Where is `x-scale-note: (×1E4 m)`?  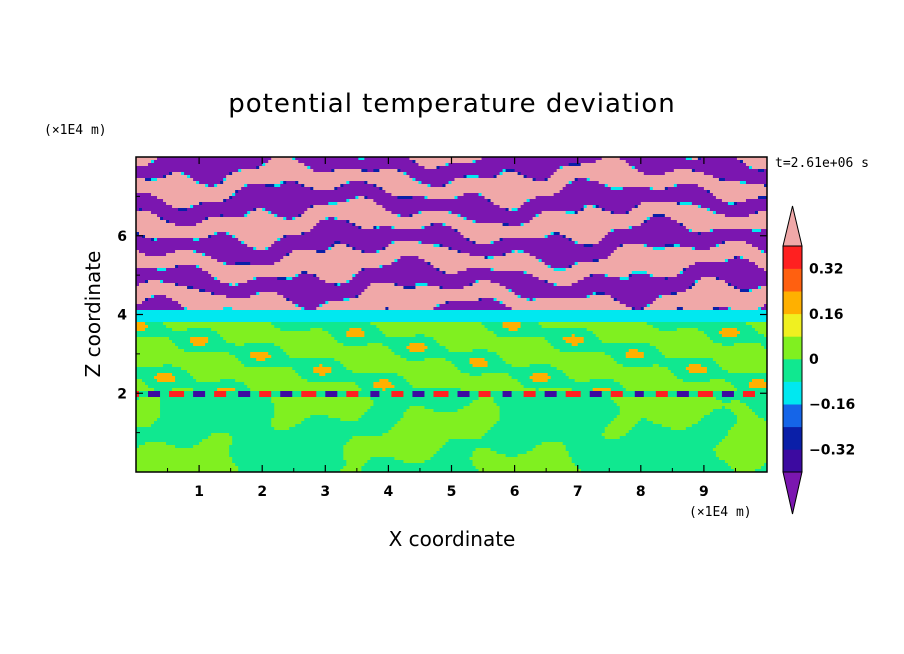
x-scale-note: (×1E4 m) is located at coordinates (720, 512).